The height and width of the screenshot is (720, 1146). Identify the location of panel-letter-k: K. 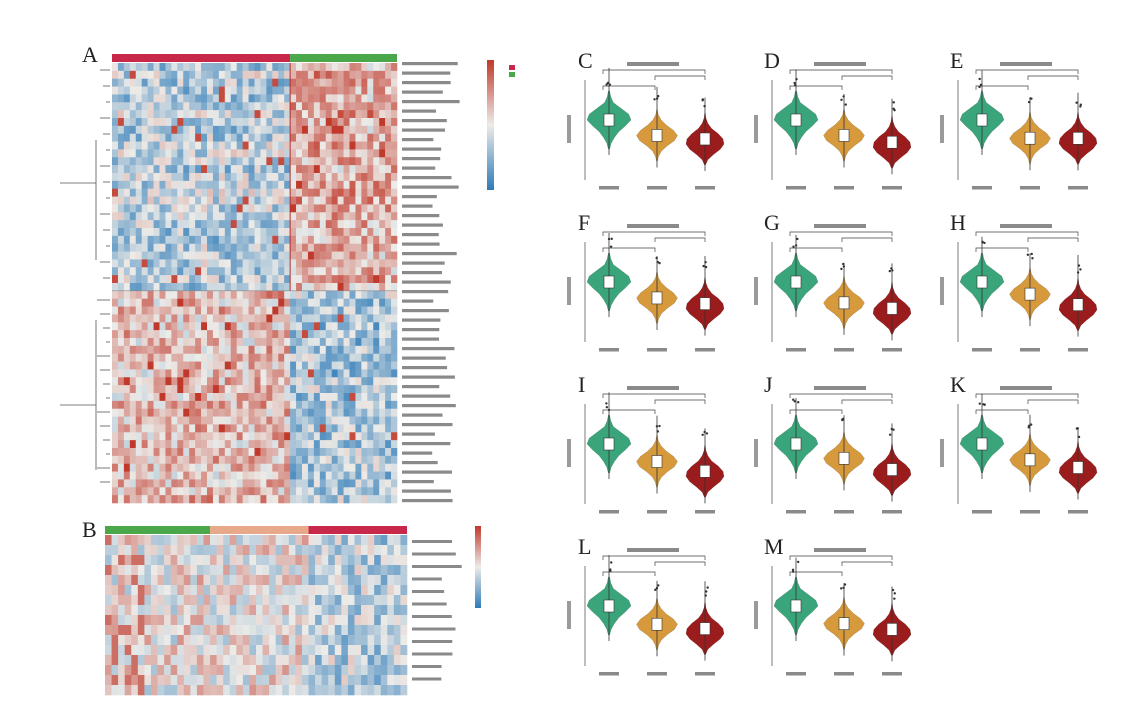
(958, 384).